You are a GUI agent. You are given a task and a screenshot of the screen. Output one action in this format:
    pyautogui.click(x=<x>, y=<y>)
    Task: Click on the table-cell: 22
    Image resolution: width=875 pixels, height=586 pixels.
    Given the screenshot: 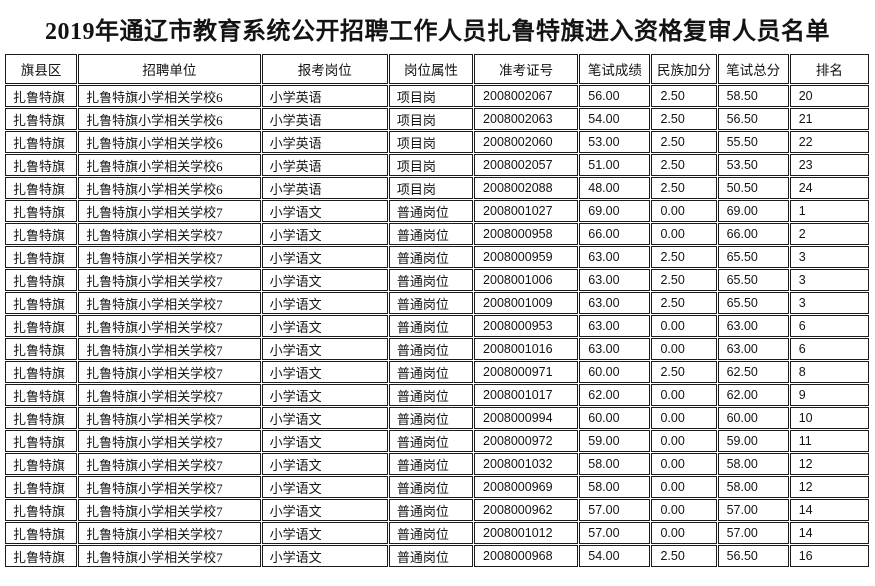 What is the action you would take?
    pyautogui.click(x=829, y=142)
    